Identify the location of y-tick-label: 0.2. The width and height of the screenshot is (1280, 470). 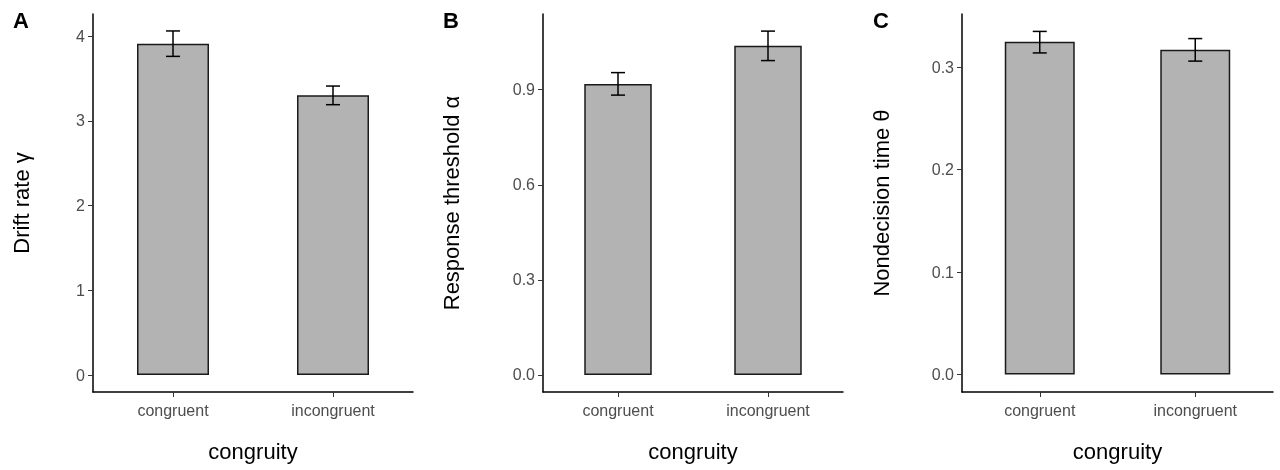
(943, 170).